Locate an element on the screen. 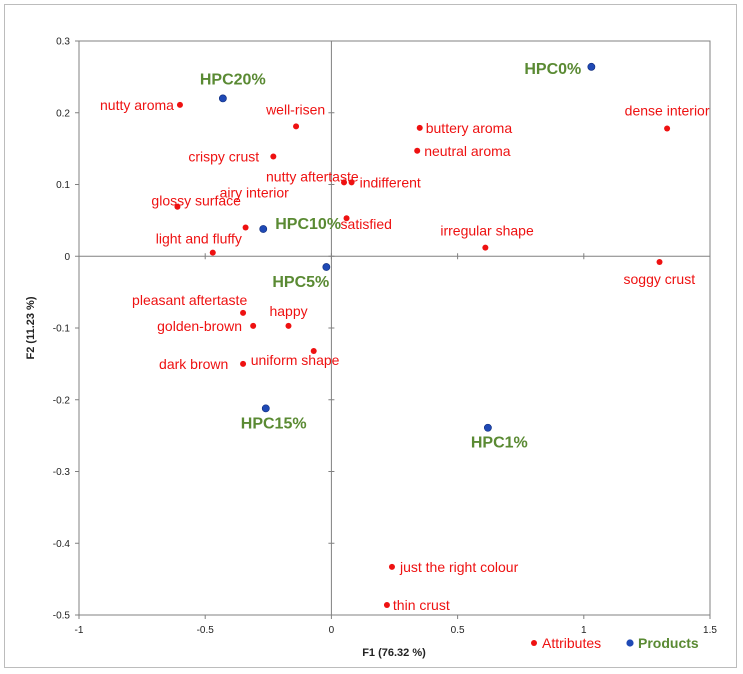  legend-marker-attributes is located at coordinates (534, 643).